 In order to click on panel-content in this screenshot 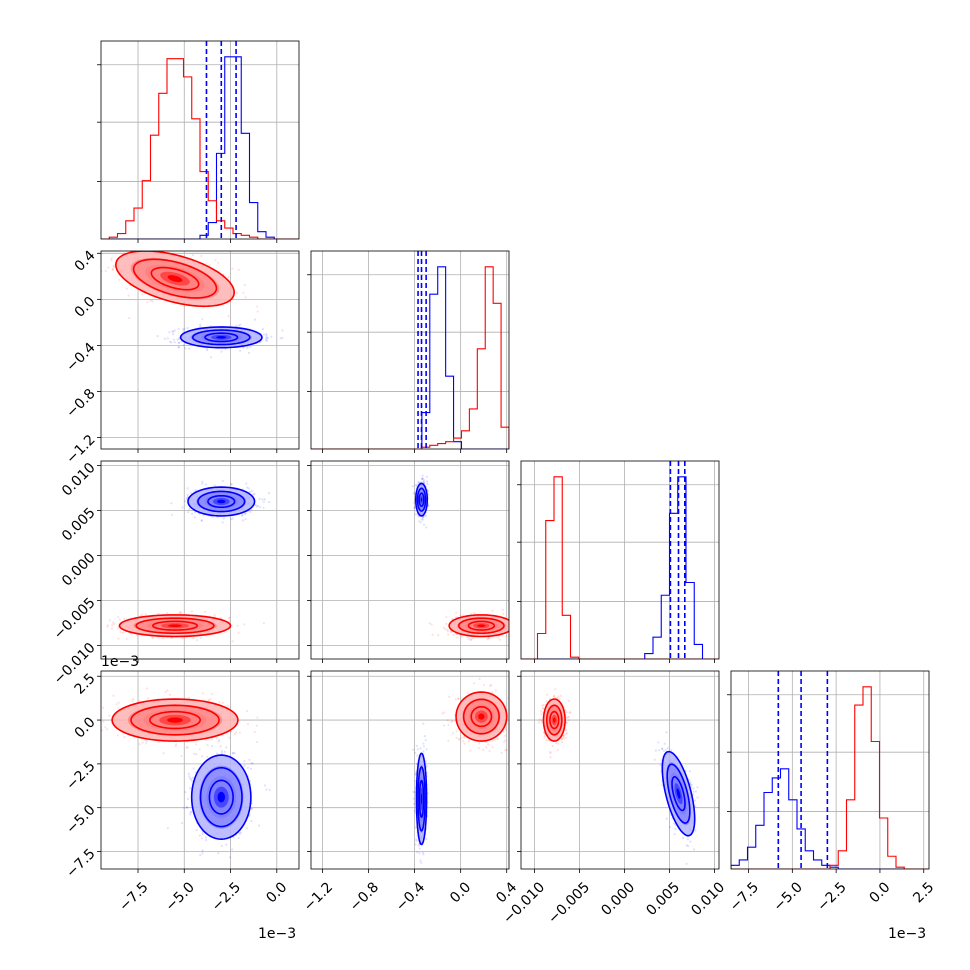, I will do `click(410, 770)`.